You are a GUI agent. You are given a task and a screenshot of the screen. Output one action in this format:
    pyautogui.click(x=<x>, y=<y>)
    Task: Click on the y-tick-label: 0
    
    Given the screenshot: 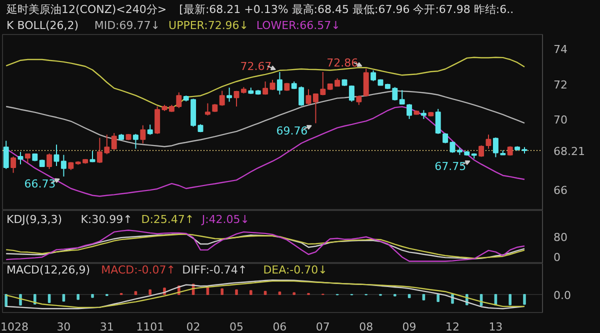 What is the action you would take?
    pyautogui.click(x=557, y=257)
    